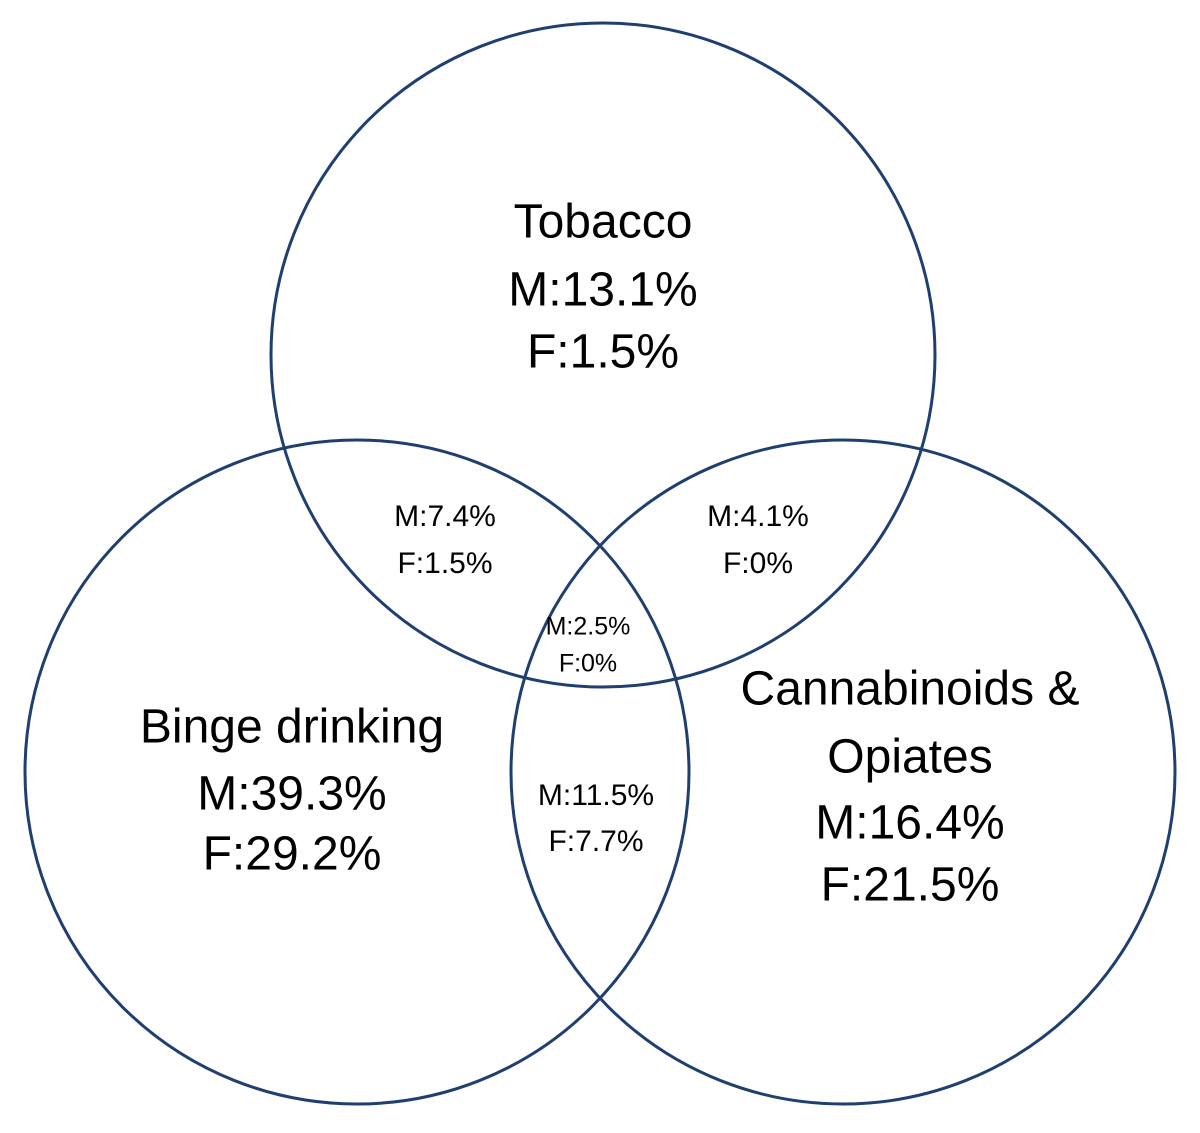 This screenshot has width=1200, height=1133. I want to click on region-female: F:1.5%, so click(444, 563).